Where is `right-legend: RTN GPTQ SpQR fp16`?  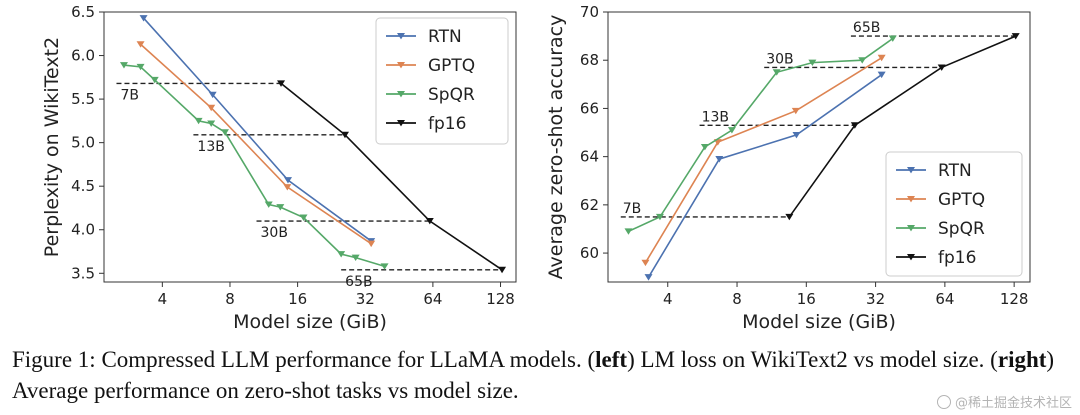
right-legend: RTN GPTQ SpQR fp16 is located at coordinates (954, 214).